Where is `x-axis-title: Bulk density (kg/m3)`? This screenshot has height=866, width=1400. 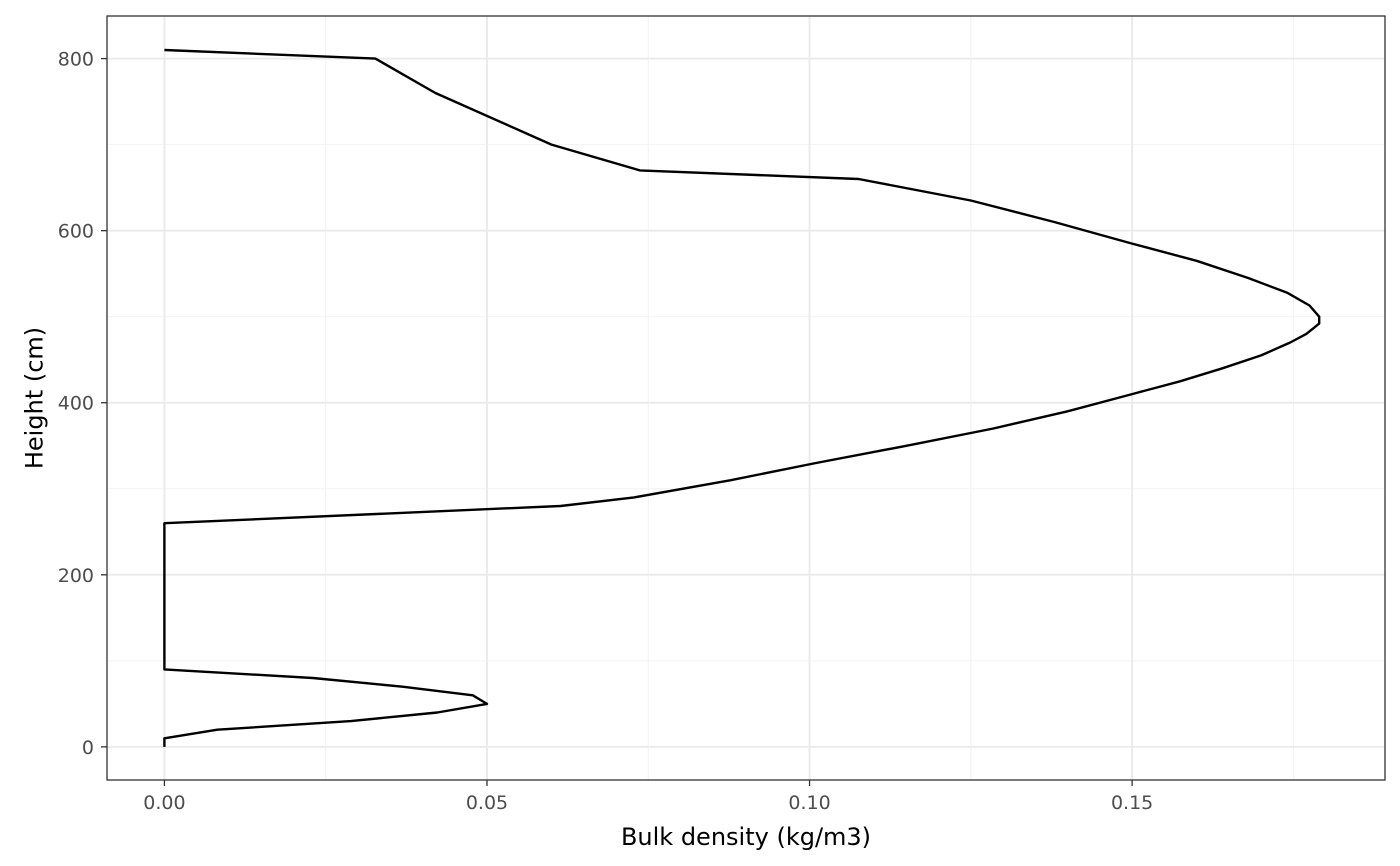 x-axis-title: Bulk density (kg/m3) is located at coordinates (746, 837).